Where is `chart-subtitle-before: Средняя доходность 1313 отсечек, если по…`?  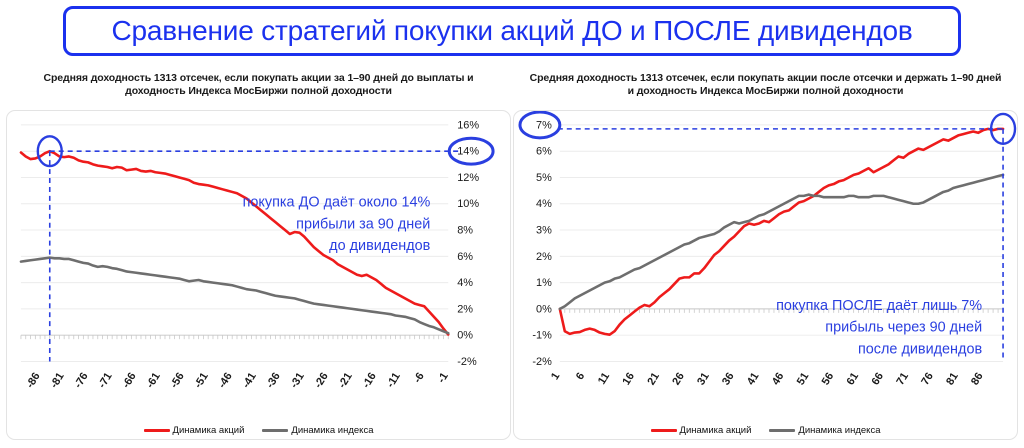
chart-subtitle-before: Средняя доходность 1313 отсечек, если по… is located at coordinates (258, 85).